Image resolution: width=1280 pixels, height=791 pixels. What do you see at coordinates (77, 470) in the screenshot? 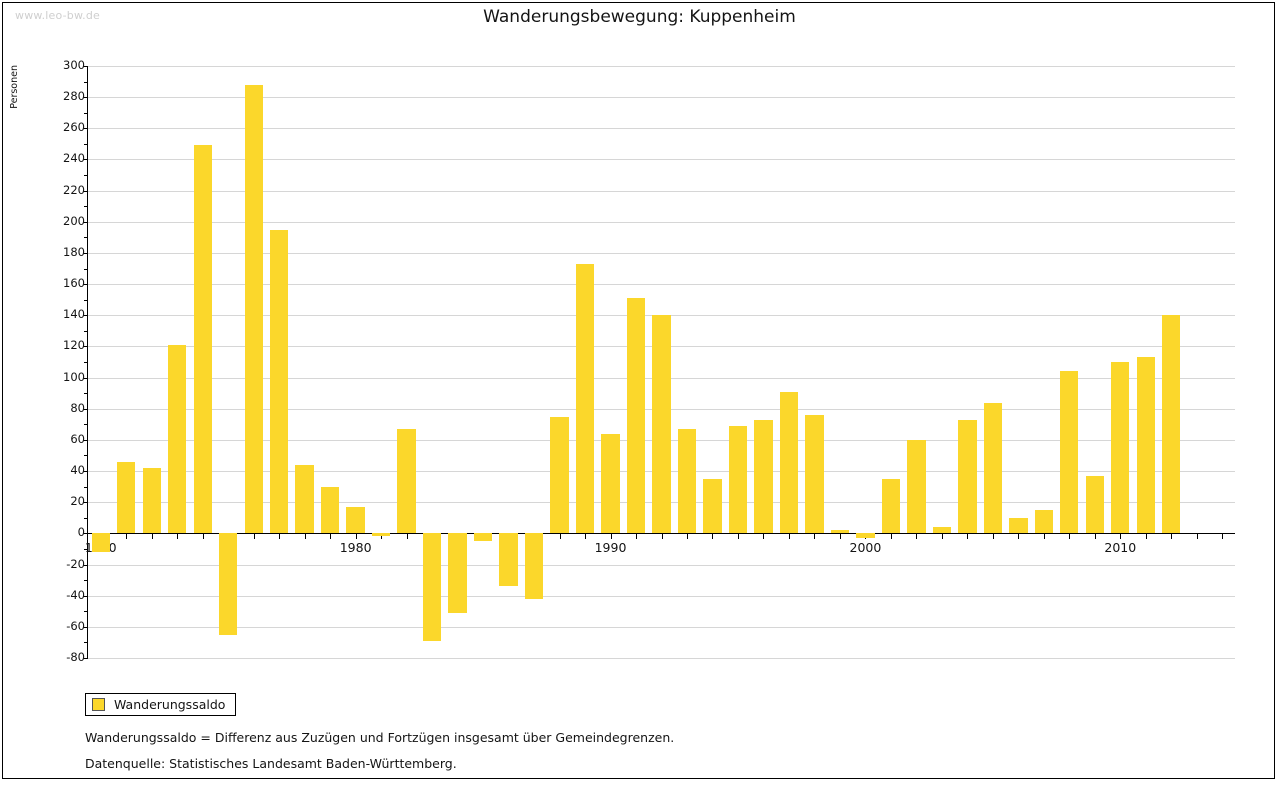
I see `y-axis-tick-label: 40` at bounding box center [77, 470].